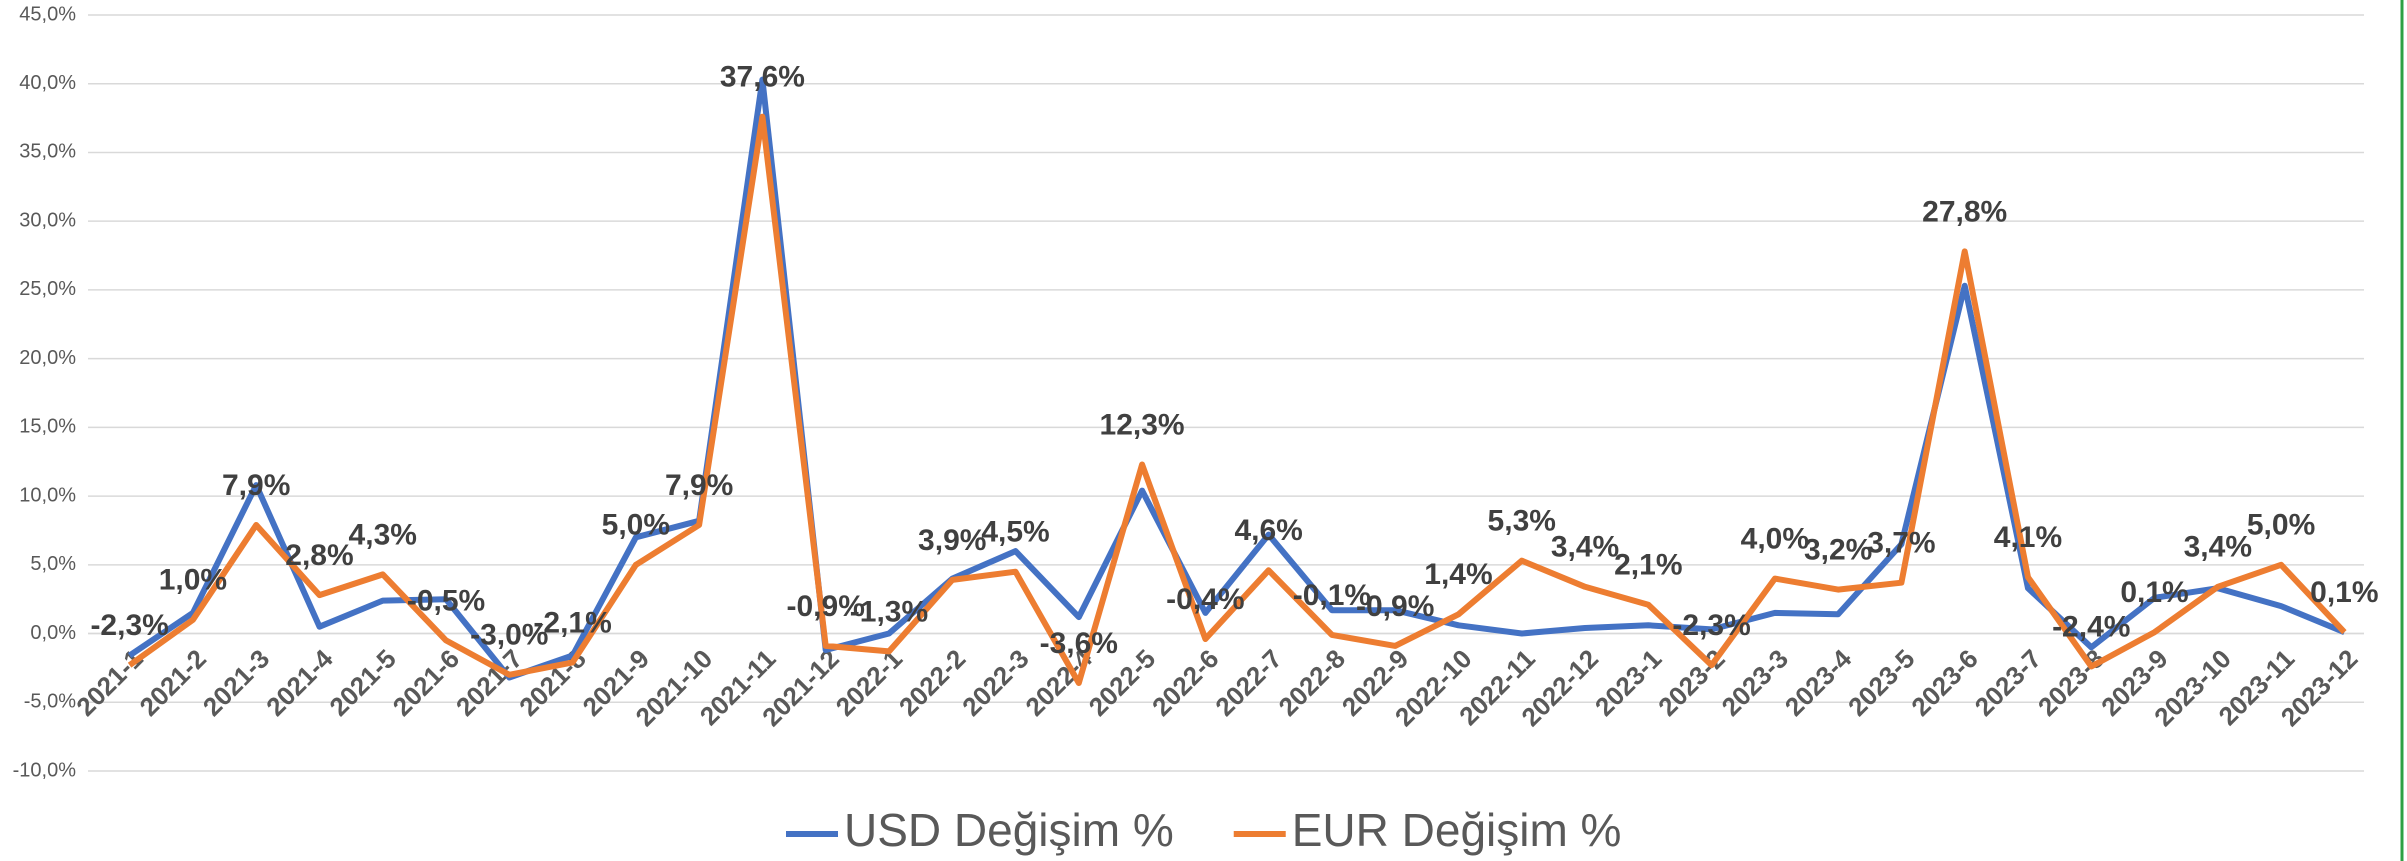  Describe the element at coordinates (1818, 682) in the screenshot. I see `x-tick-label: 2023-4` at that location.